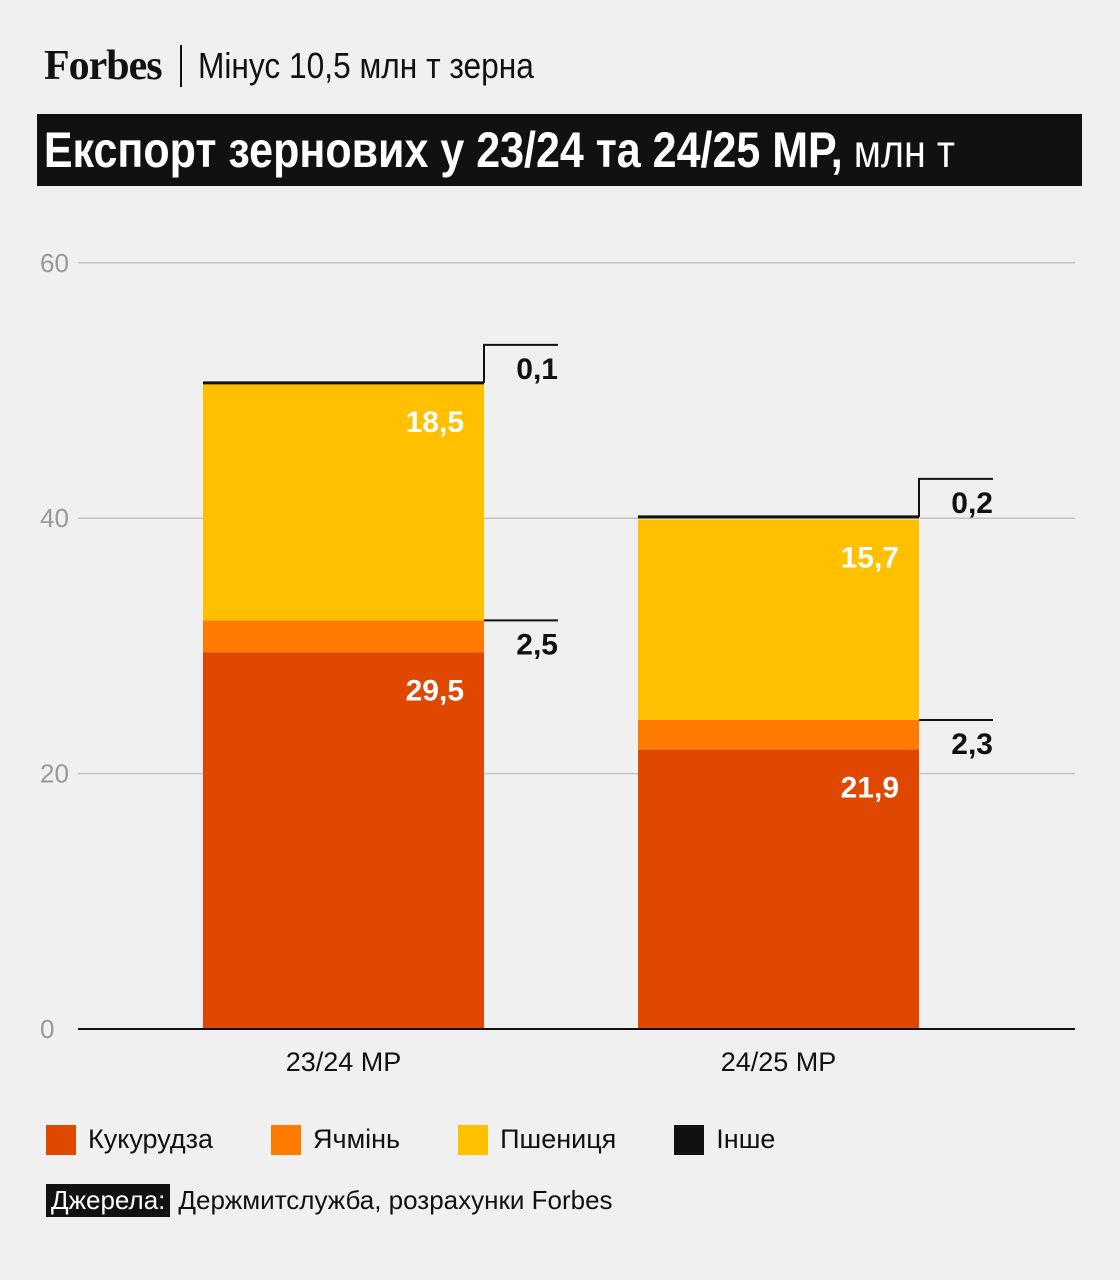 The width and height of the screenshot is (1120, 1280). I want to click on legend-swatch-corn, so click(61, 1139).